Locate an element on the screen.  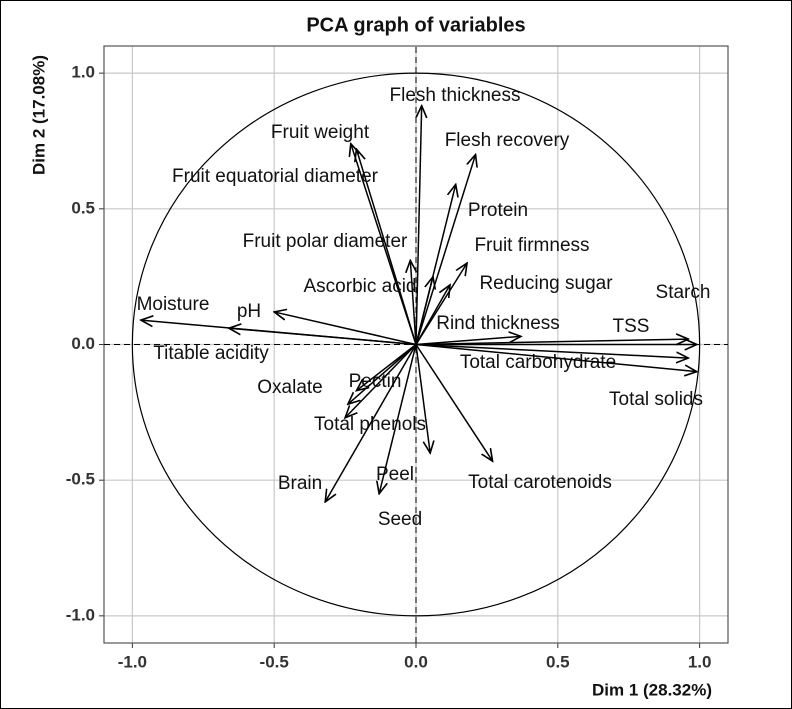
variable-label: Rind thickness is located at coordinates (498, 323).